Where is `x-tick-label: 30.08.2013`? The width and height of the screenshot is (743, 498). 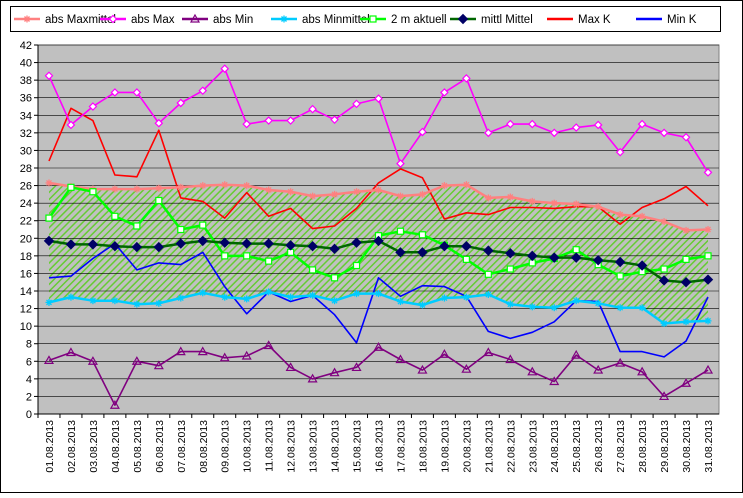
x-tick-label: 30.08.2013 is located at coordinates (687, 446).